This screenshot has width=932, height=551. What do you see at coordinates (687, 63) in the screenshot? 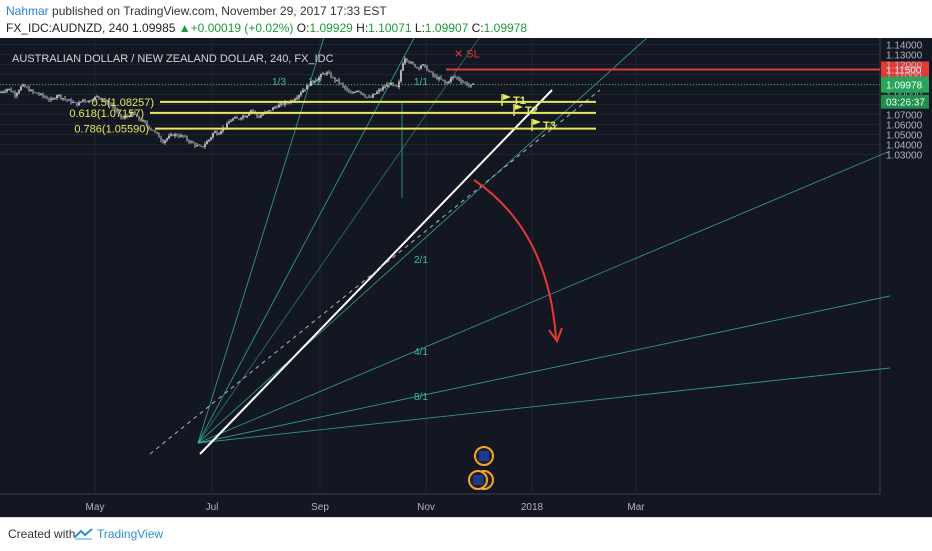
I see `stop-loss-level: ✕ SL 1.11500` at bounding box center [687, 63].